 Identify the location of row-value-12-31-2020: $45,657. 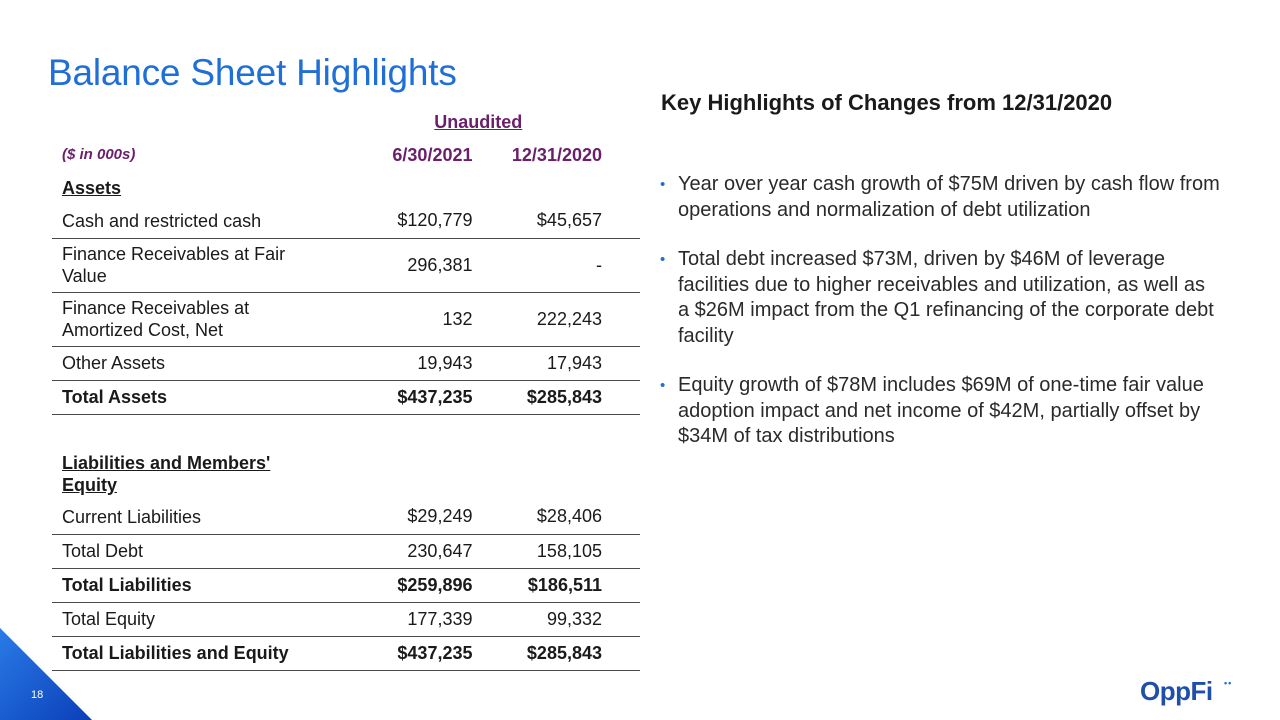
(561, 221).